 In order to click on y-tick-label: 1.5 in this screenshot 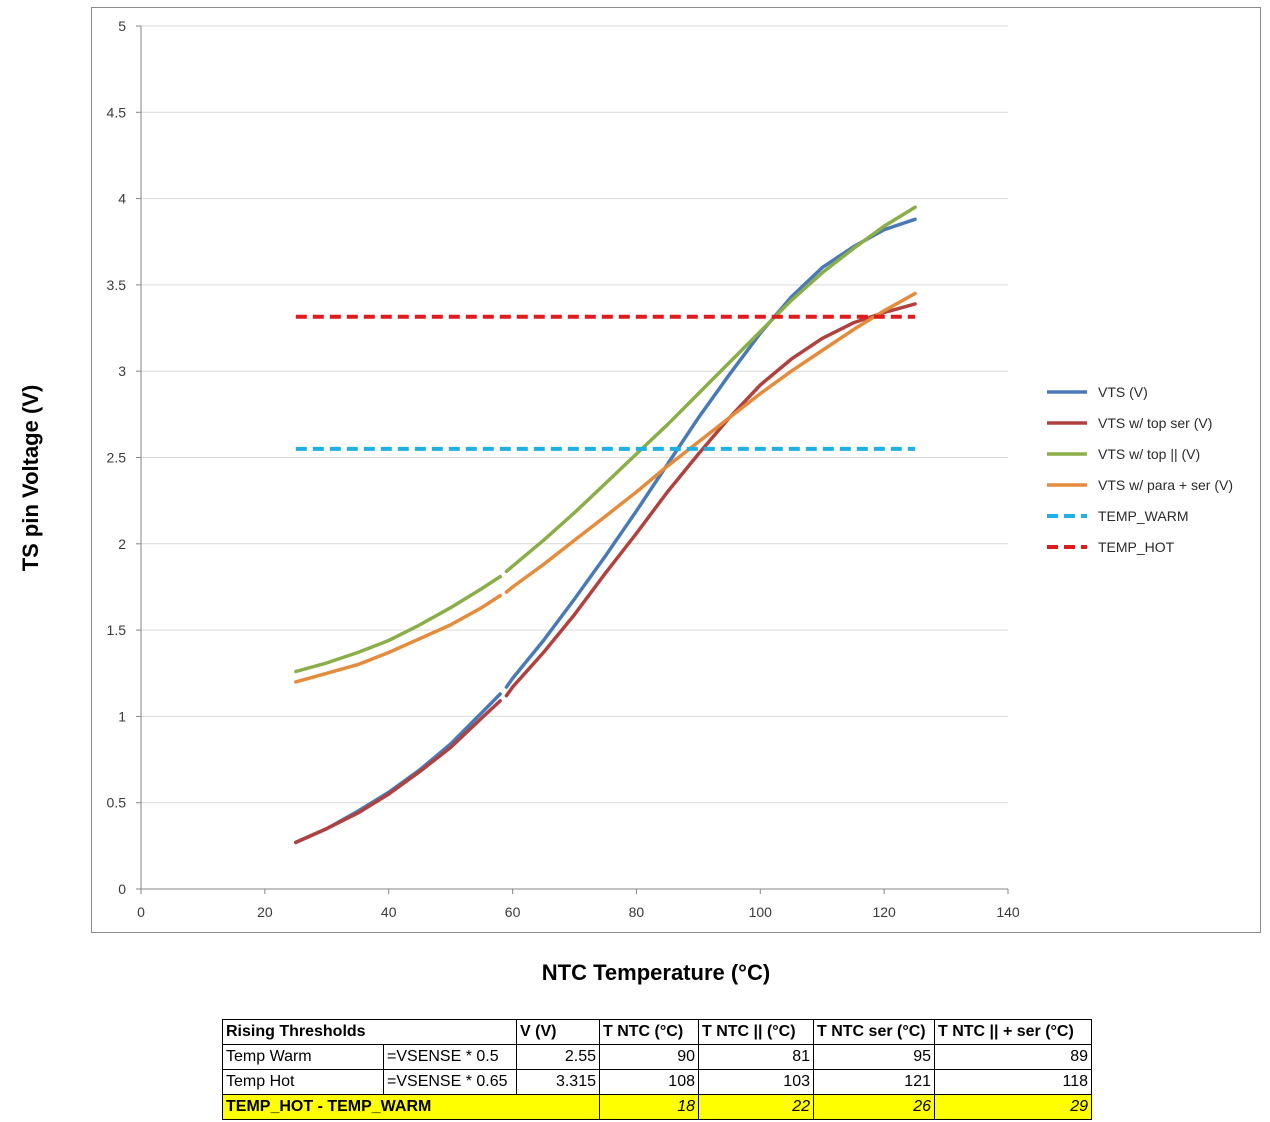, I will do `click(117, 630)`.